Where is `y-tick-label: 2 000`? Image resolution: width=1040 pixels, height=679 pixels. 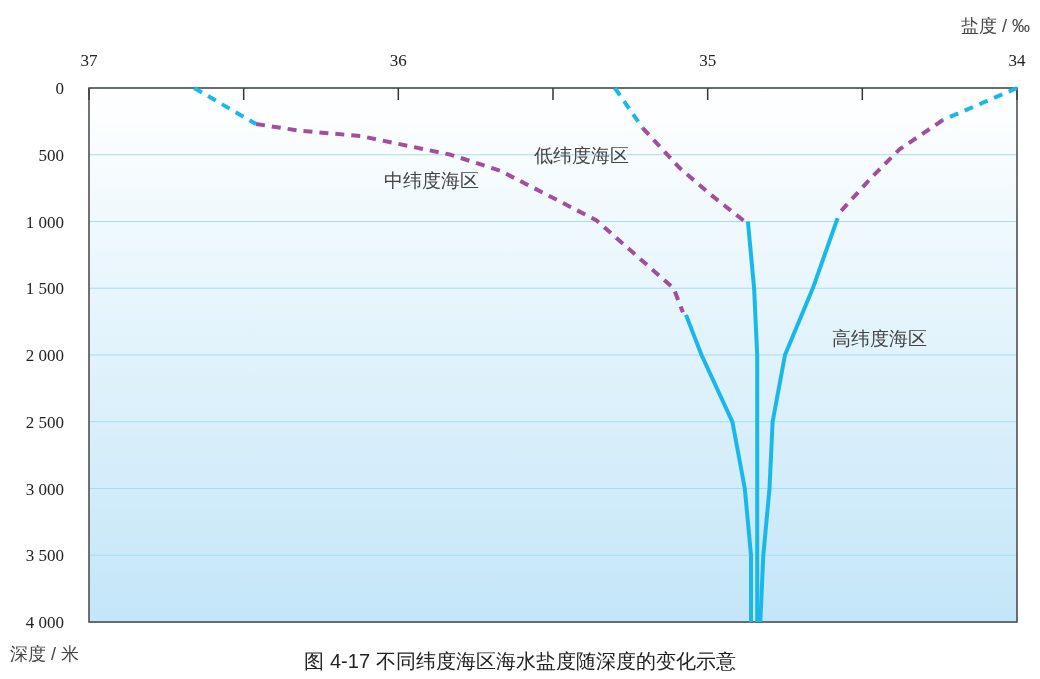 y-tick-label: 2 000 is located at coordinates (44, 355).